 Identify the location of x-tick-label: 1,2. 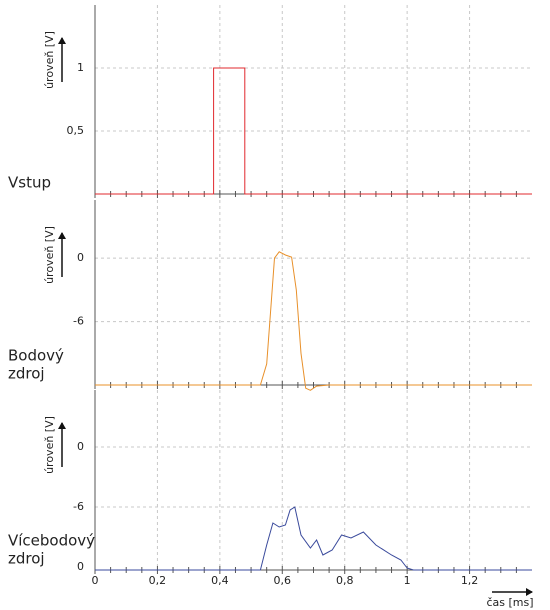
(470, 580).